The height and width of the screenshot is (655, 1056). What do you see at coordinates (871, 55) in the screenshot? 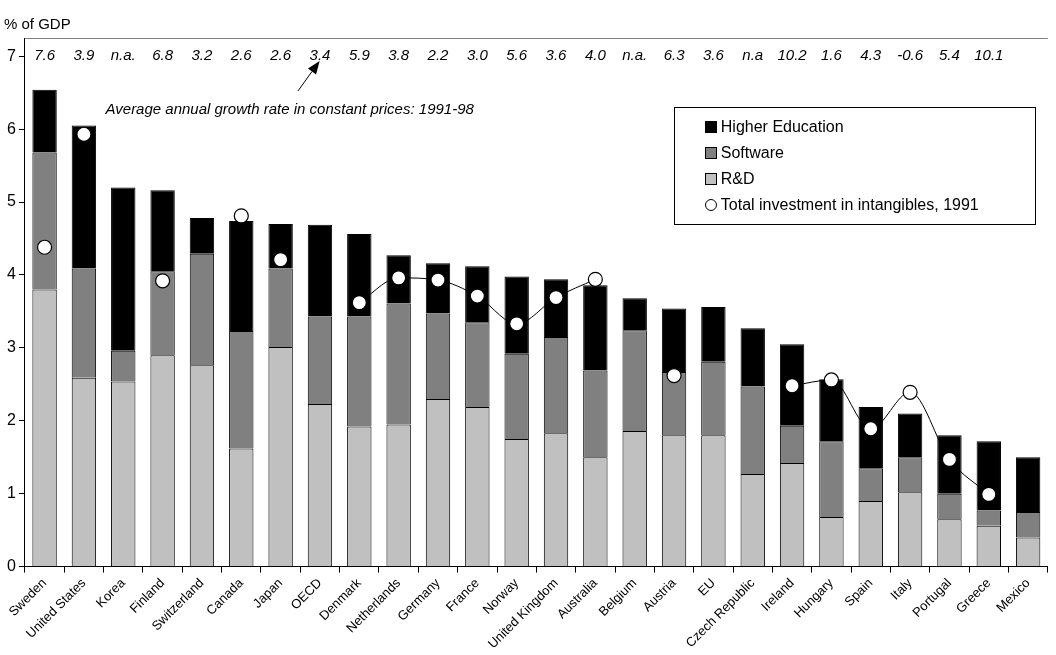
I see `annotation: 4.3` at bounding box center [871, 55].